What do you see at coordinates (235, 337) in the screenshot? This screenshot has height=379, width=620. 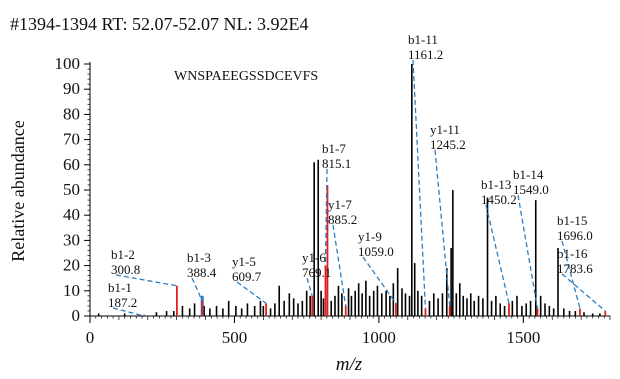 I see `x-tick-label: 500` at bounding box center [235, 337].